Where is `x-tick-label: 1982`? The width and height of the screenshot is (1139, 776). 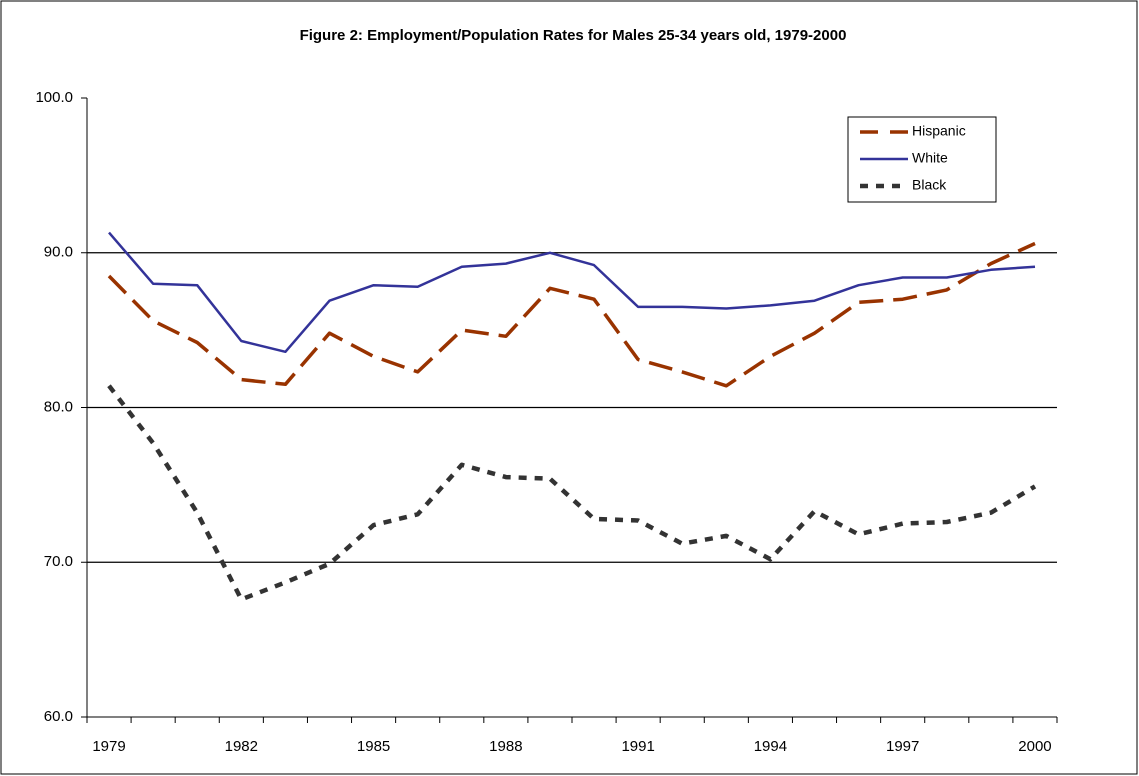 x-tick-label: 1982 is located at coordinates (241, 746).